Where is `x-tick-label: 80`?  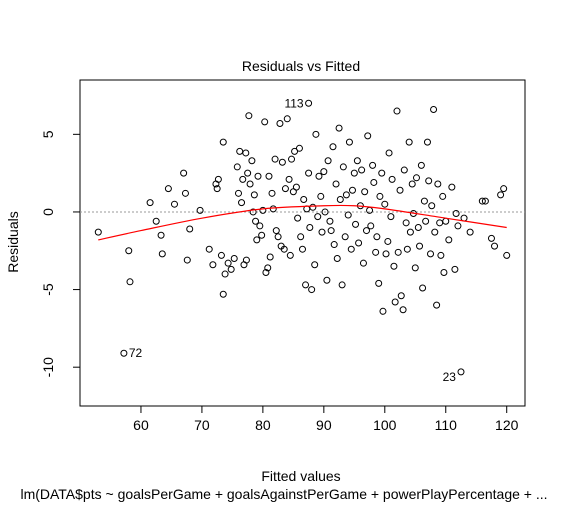 x-tick-label: 80 is located at coordinates (263, 425).